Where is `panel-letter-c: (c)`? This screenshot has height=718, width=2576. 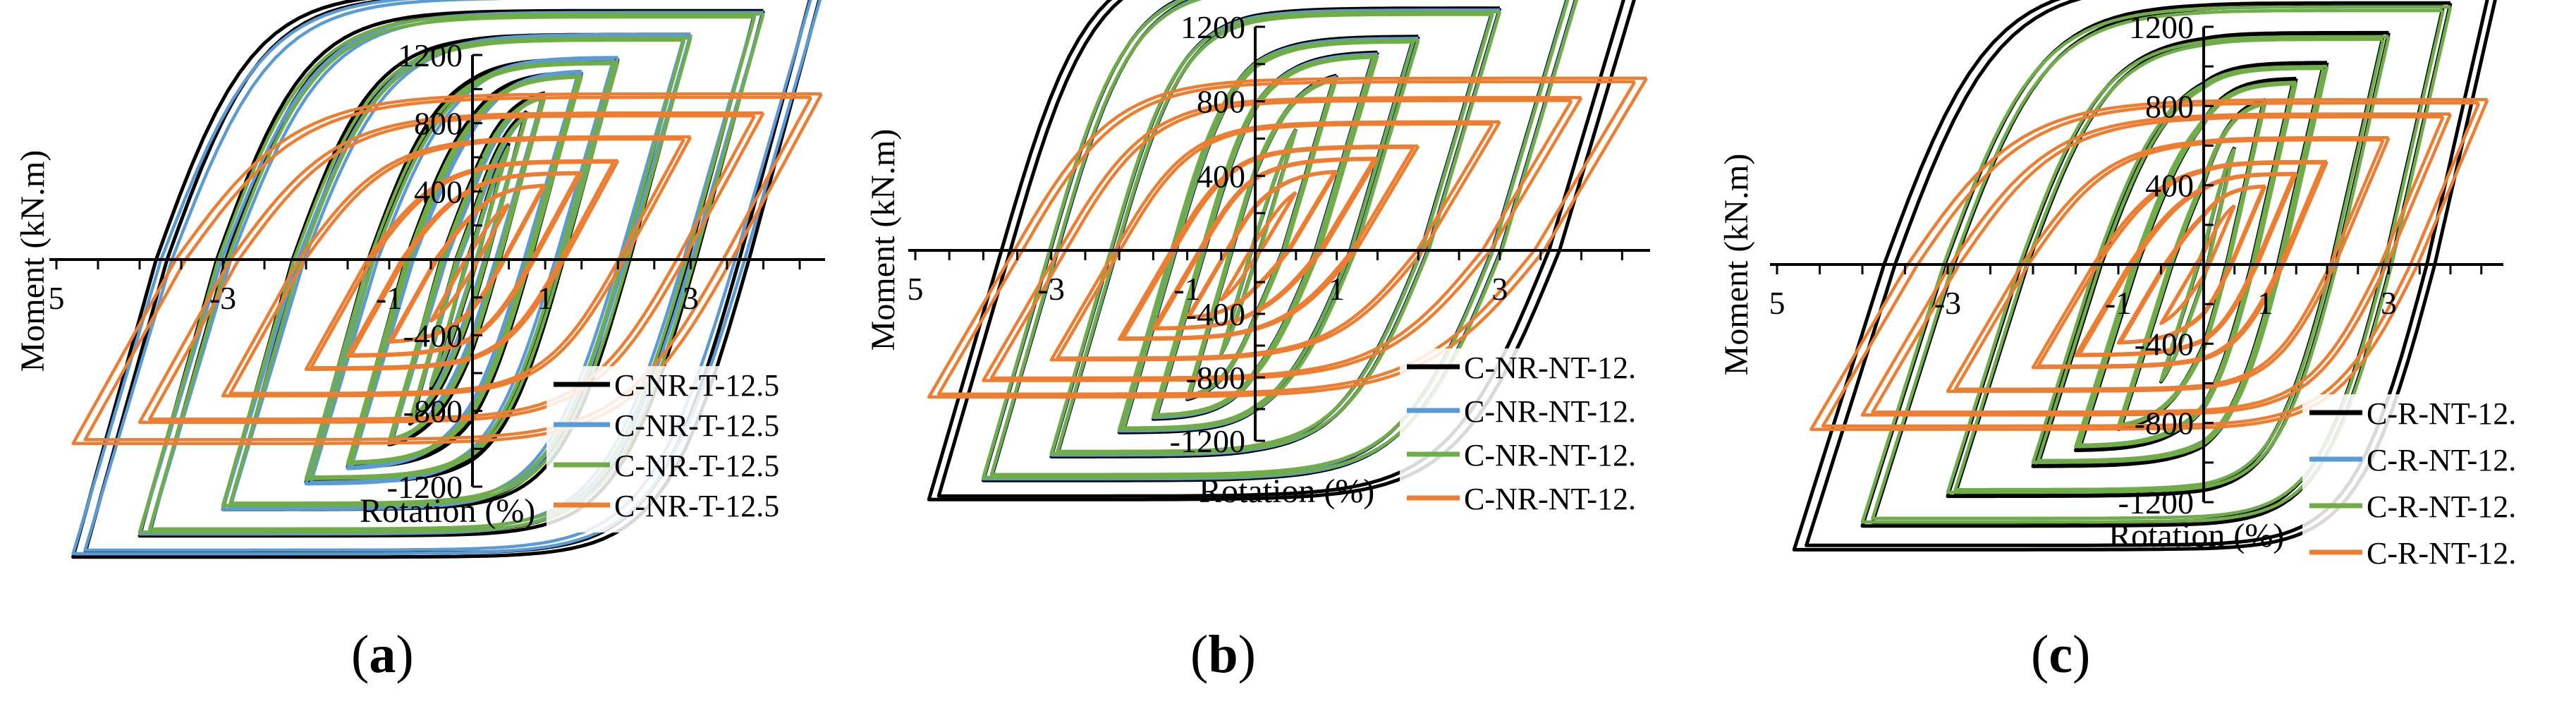 panel-letter-c: (c) is located at coordinates (2061, 654).